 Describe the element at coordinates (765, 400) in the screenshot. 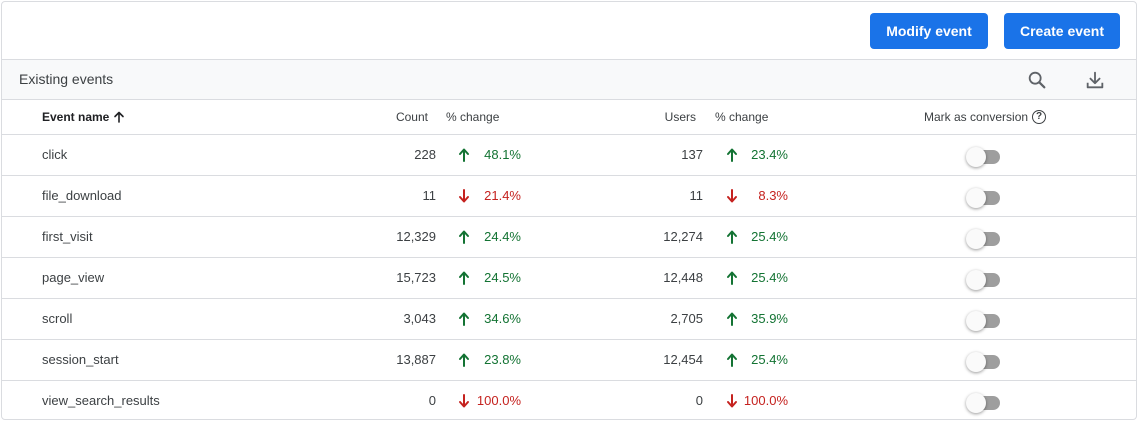

I see `users-change-value: 100.0%` at that location.